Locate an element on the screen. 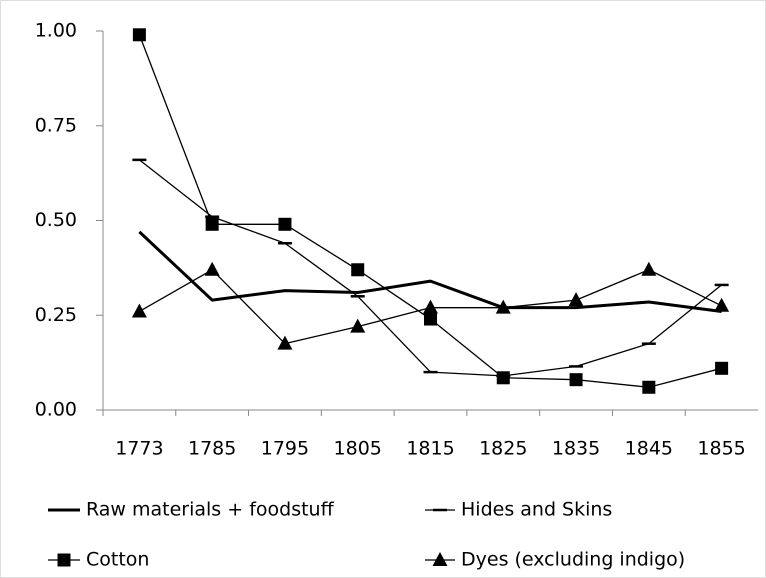 The image size is (766, 578). x-tick-label: 1815 is located at coordinates (430, 449).